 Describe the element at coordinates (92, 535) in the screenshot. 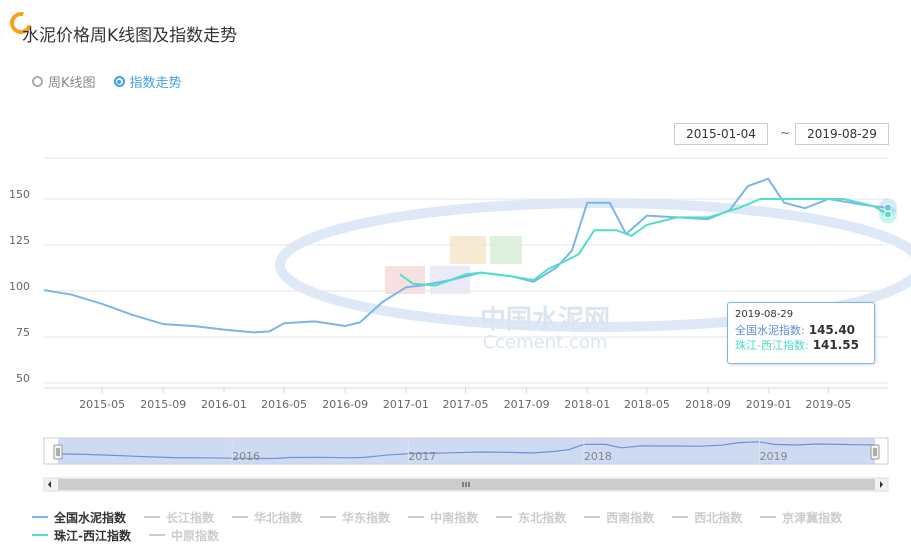

I see `legend-label: 珠江-西江指数` at that location.